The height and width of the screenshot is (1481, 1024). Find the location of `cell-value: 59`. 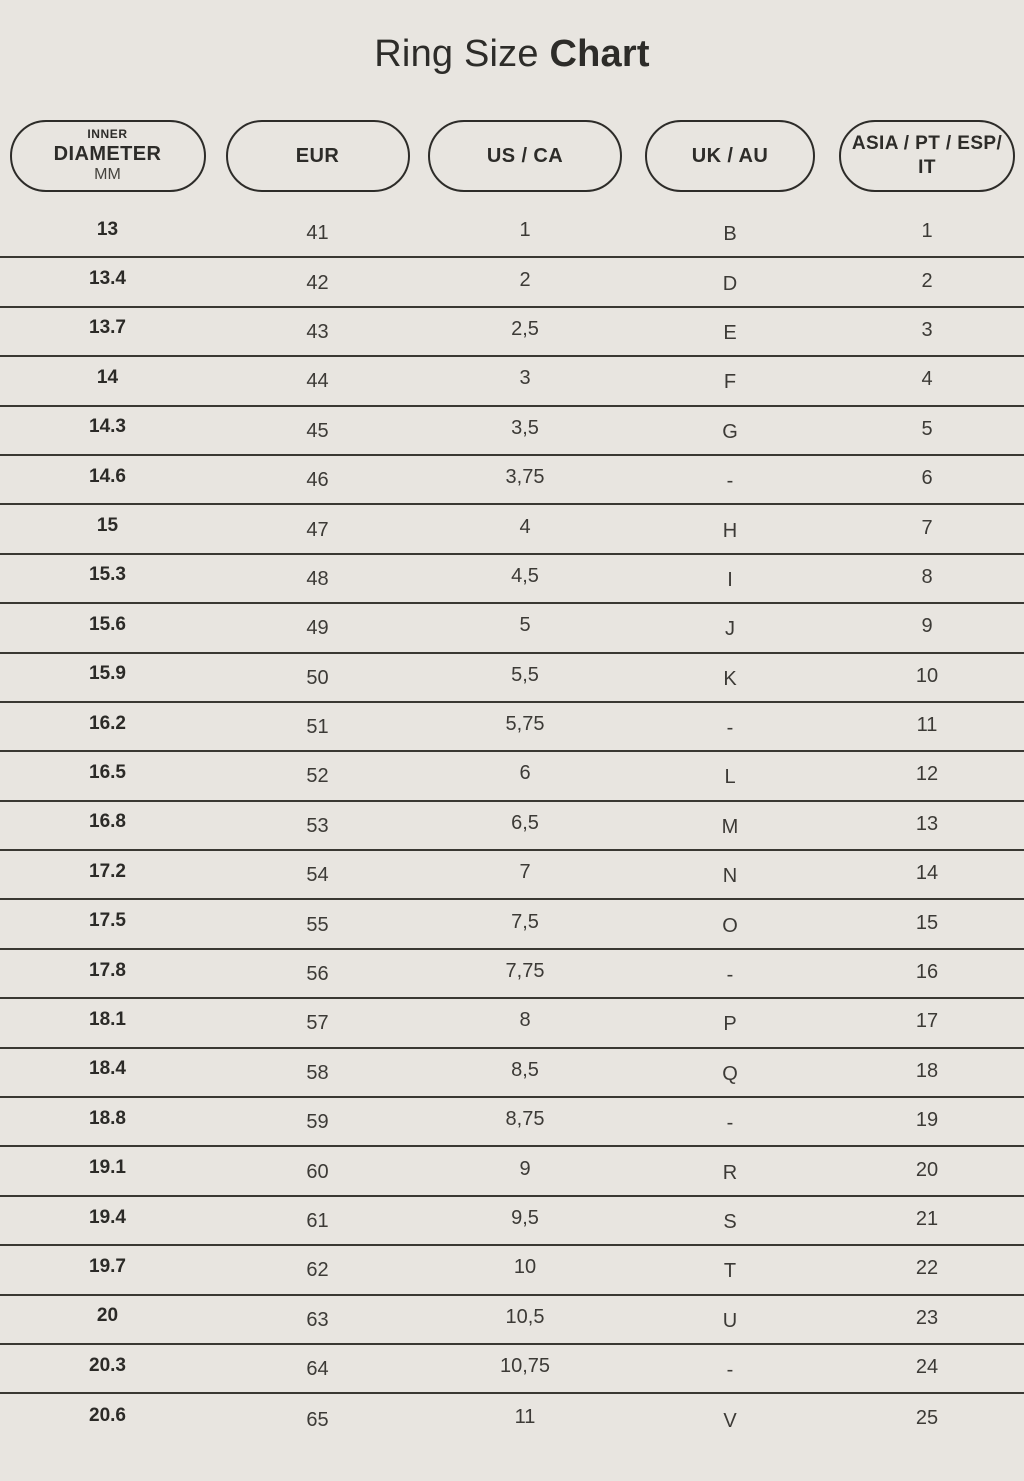

cell-value: 59 is located at coordinates (317, 1122).